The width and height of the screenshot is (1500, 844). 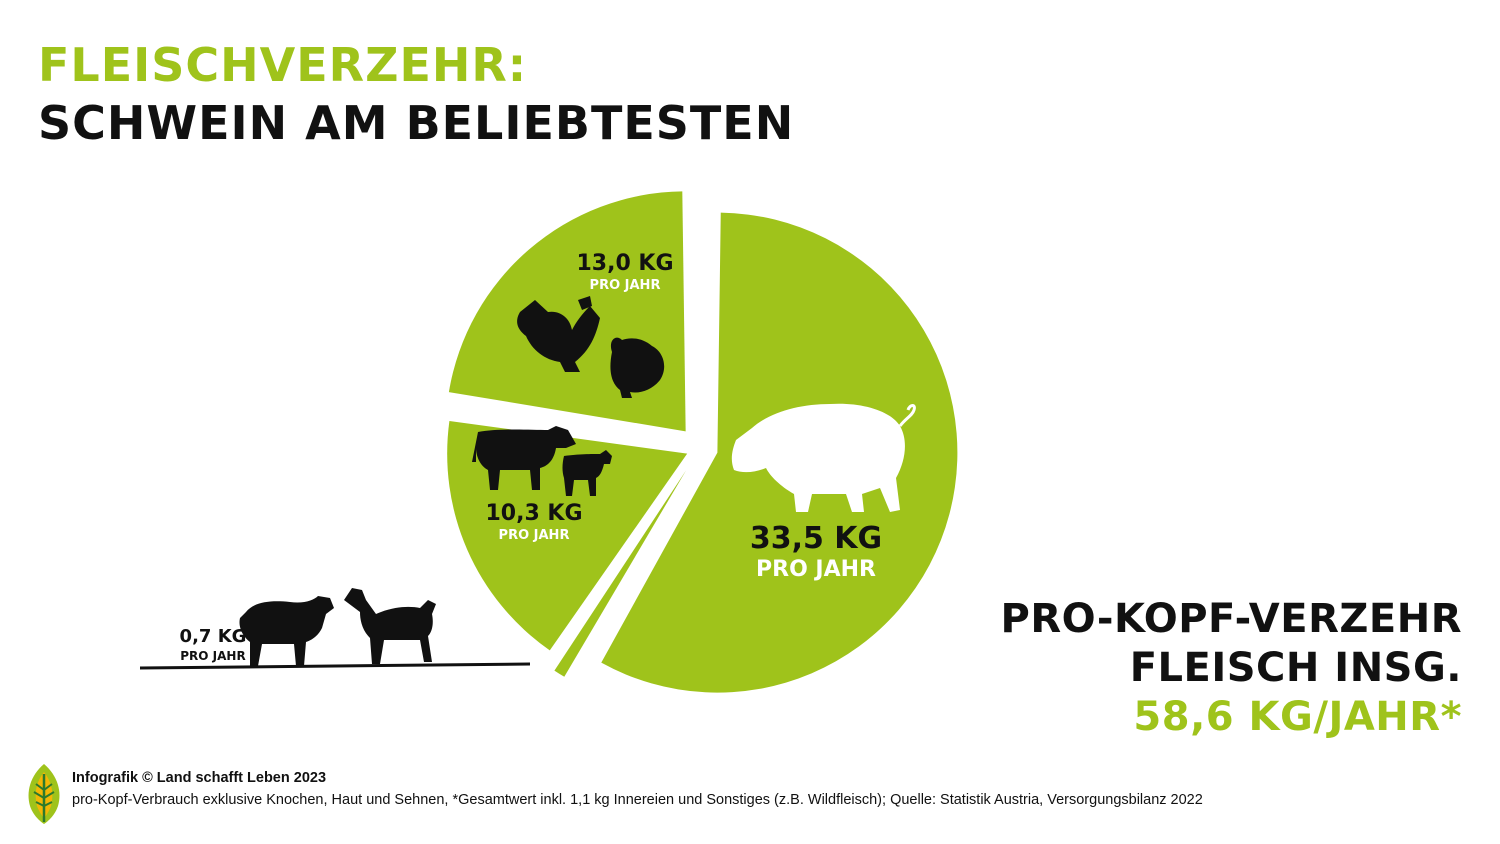 What do you see at coordinates (416, 123) in the screenshot?
I see `title-line-2: SCHWEIN AM BELIEBTESTEN` at bounding box center [416, 123].